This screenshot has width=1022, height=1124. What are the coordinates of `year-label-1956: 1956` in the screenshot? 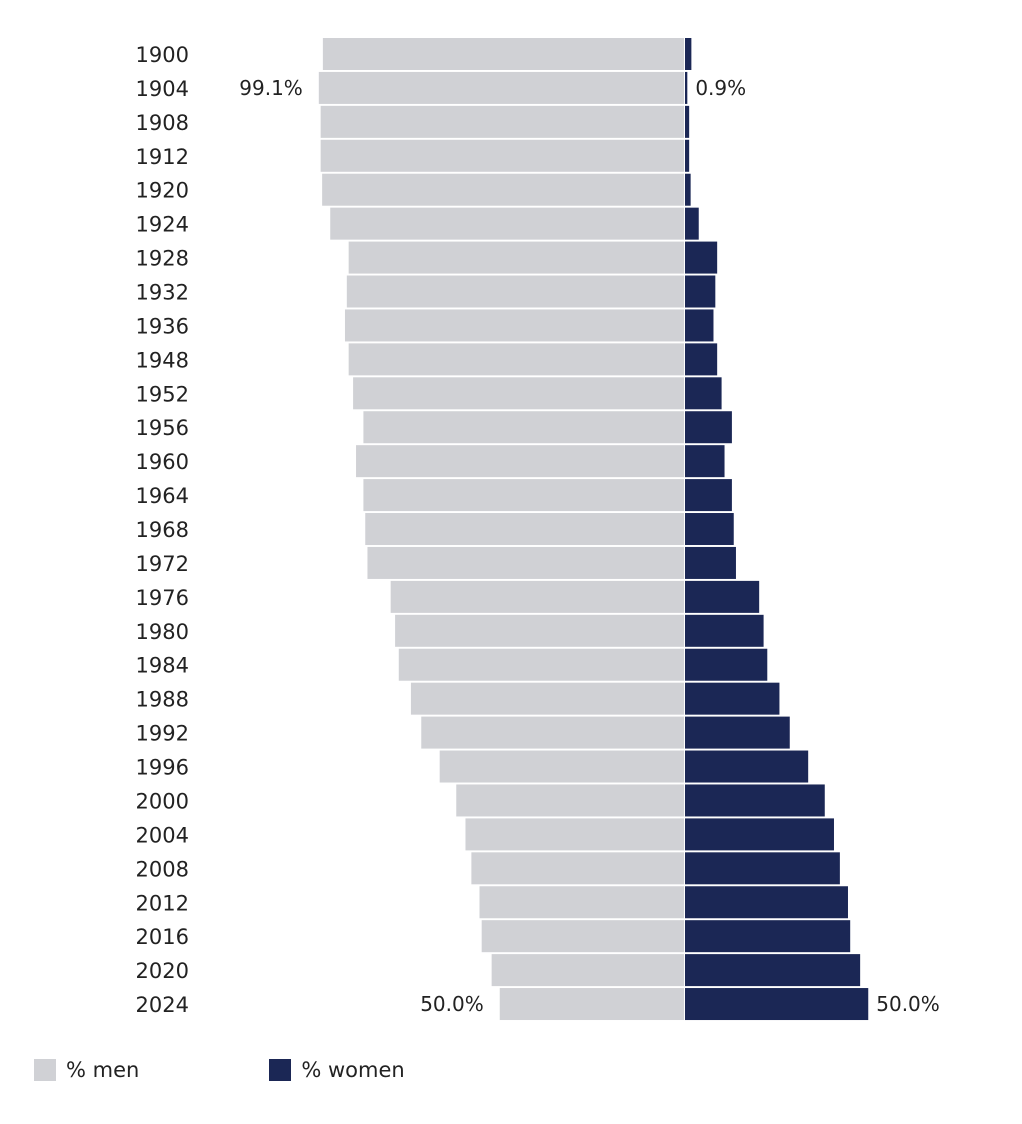 It's located at (162, 428).